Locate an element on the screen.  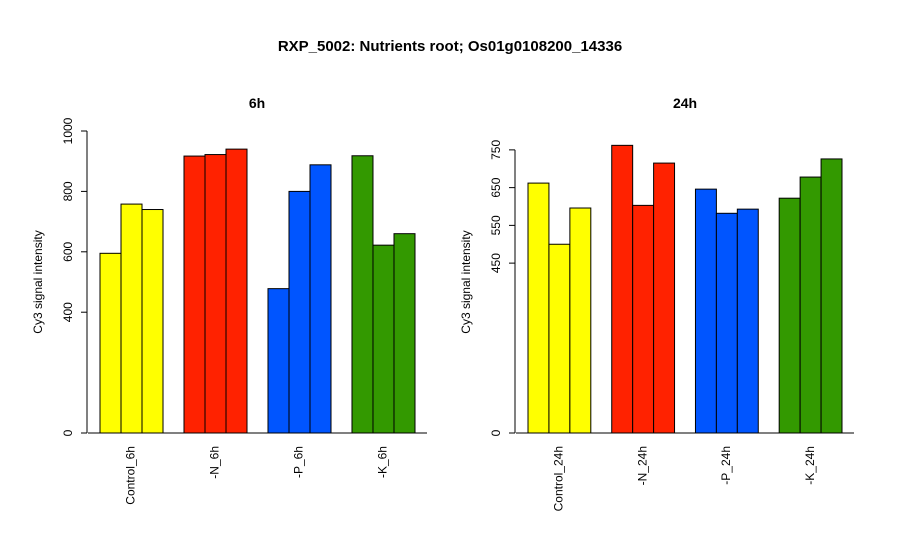
x-tick-label: -K_24h is located at coordinates (810, 465).